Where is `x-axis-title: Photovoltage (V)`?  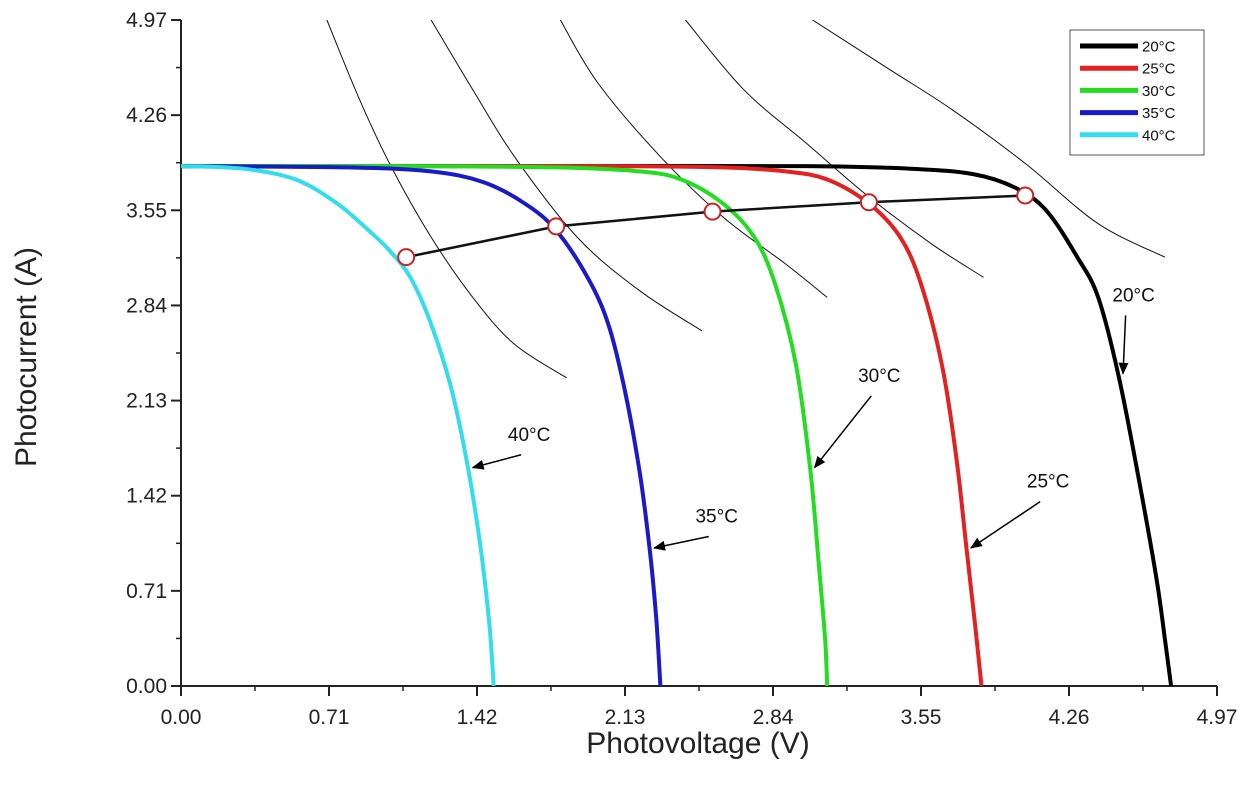
x-axis-title: Photovoltage (V) is located at coordinates (697, 743).